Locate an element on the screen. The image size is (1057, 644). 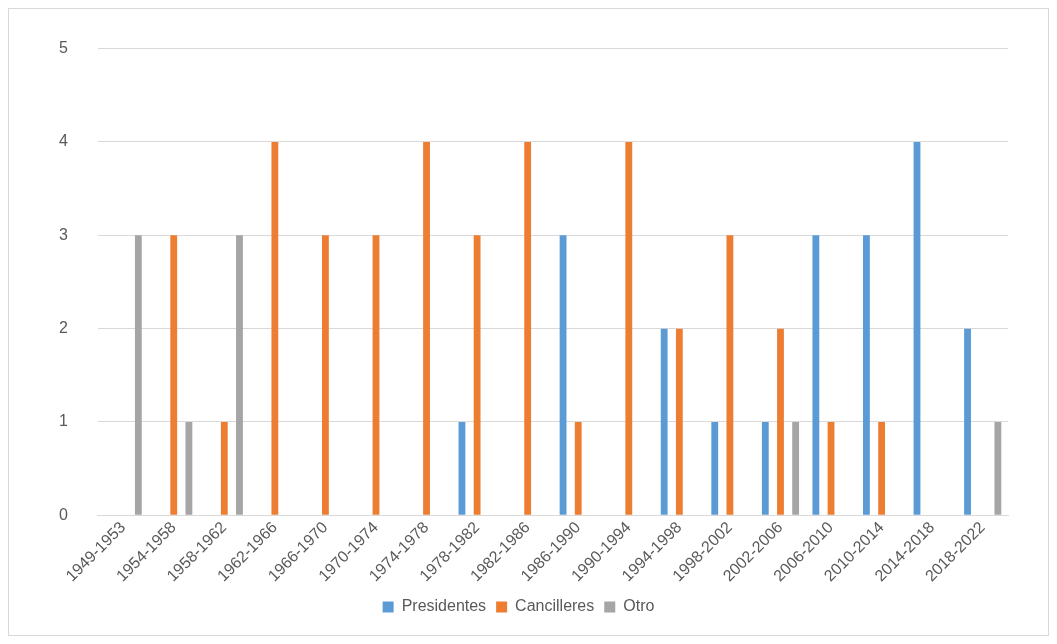
y-tick-label: 3 is located at coordinates (63, 234).